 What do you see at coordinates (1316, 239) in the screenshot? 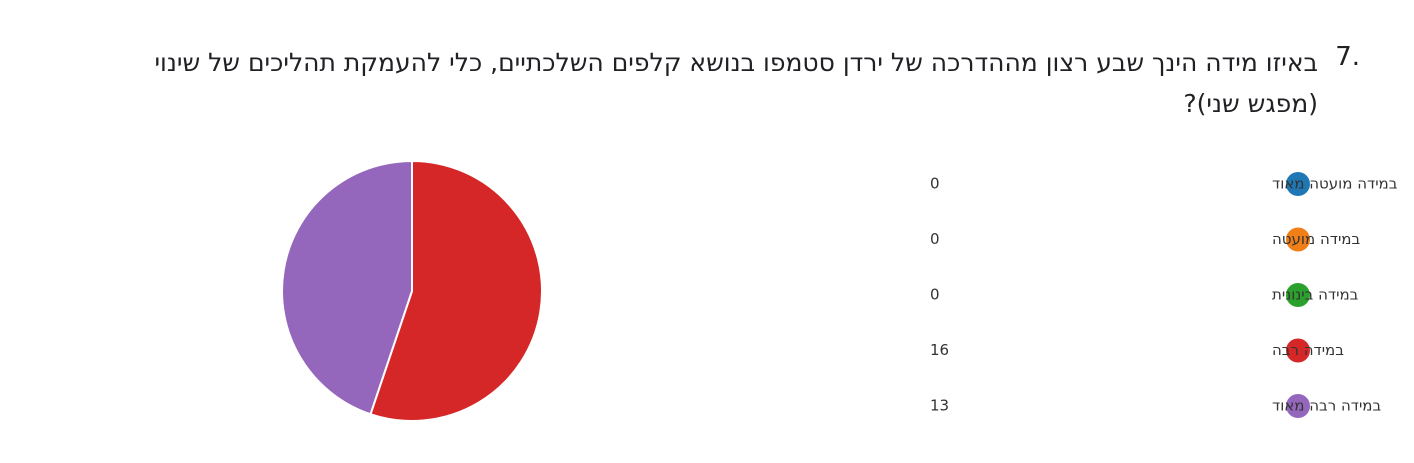
I see `legend-label: במידה מועטה` at bounding box center [1316, 239].